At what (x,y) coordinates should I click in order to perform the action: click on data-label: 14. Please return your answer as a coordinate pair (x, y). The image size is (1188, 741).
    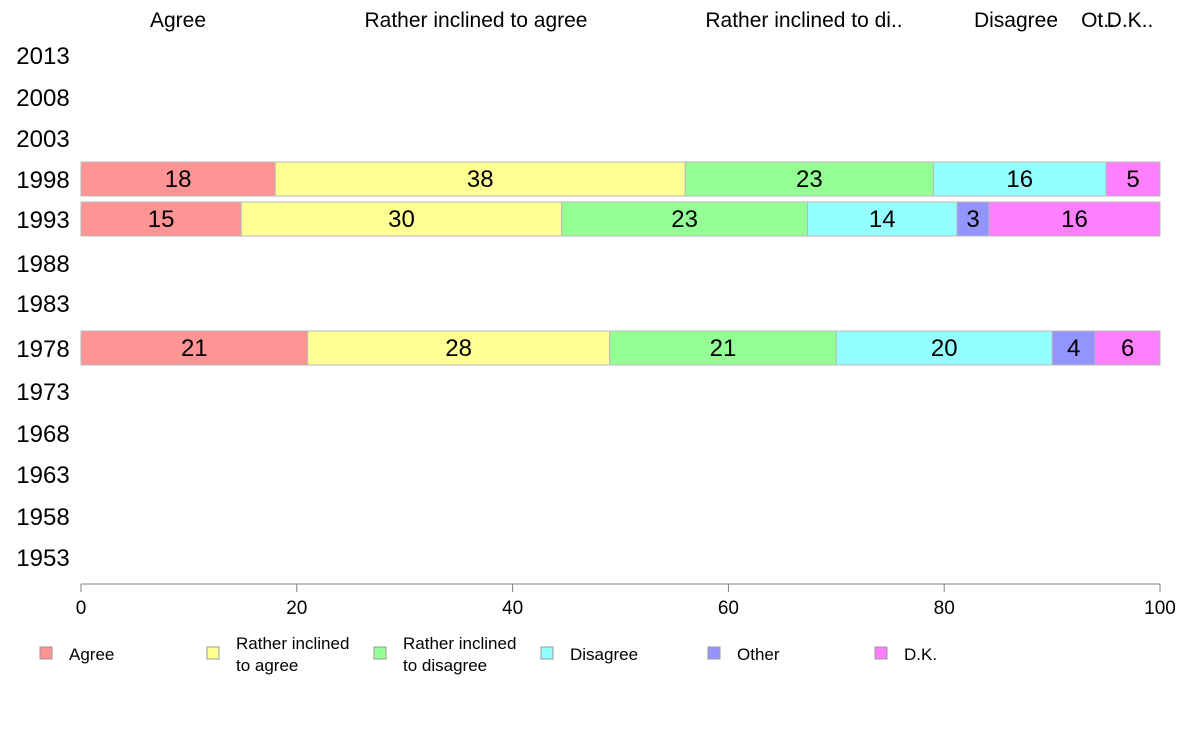
    Looking at the image, I should click on (882, 219).